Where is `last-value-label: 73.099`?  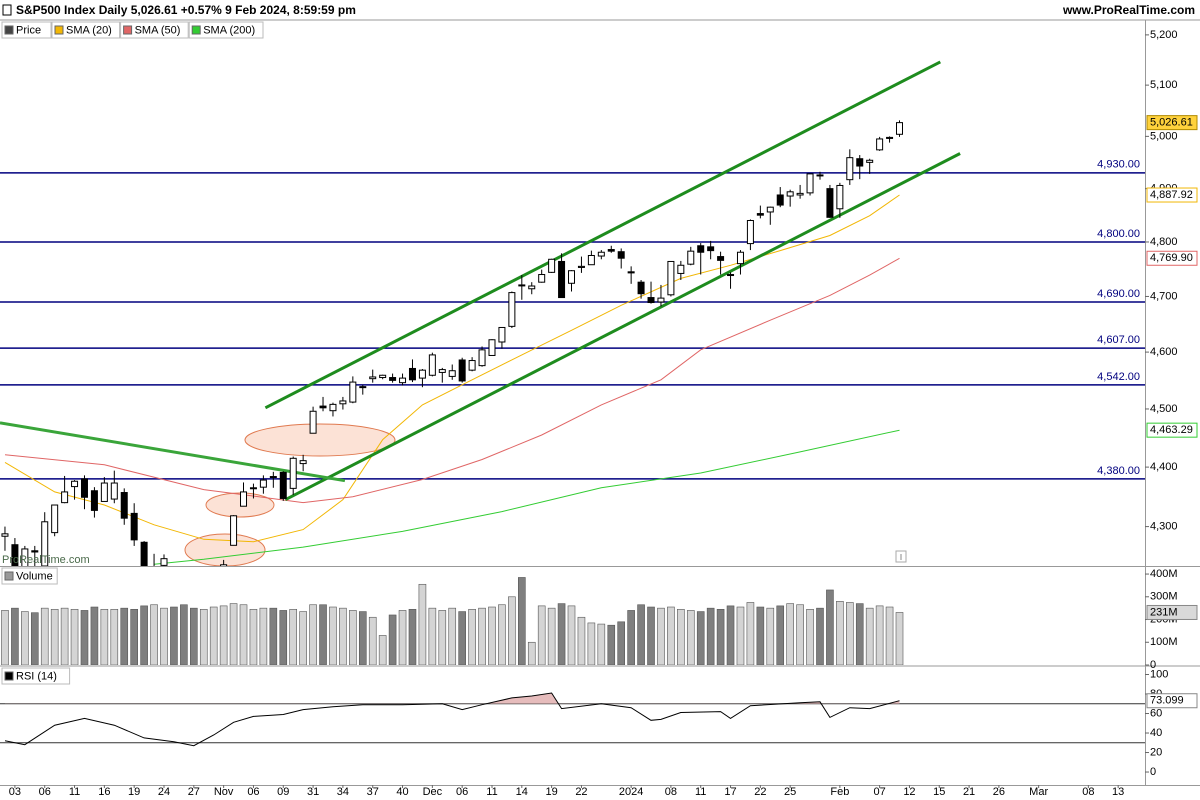 last-value-label: 73.099 is located at coordinates (1167, 701).